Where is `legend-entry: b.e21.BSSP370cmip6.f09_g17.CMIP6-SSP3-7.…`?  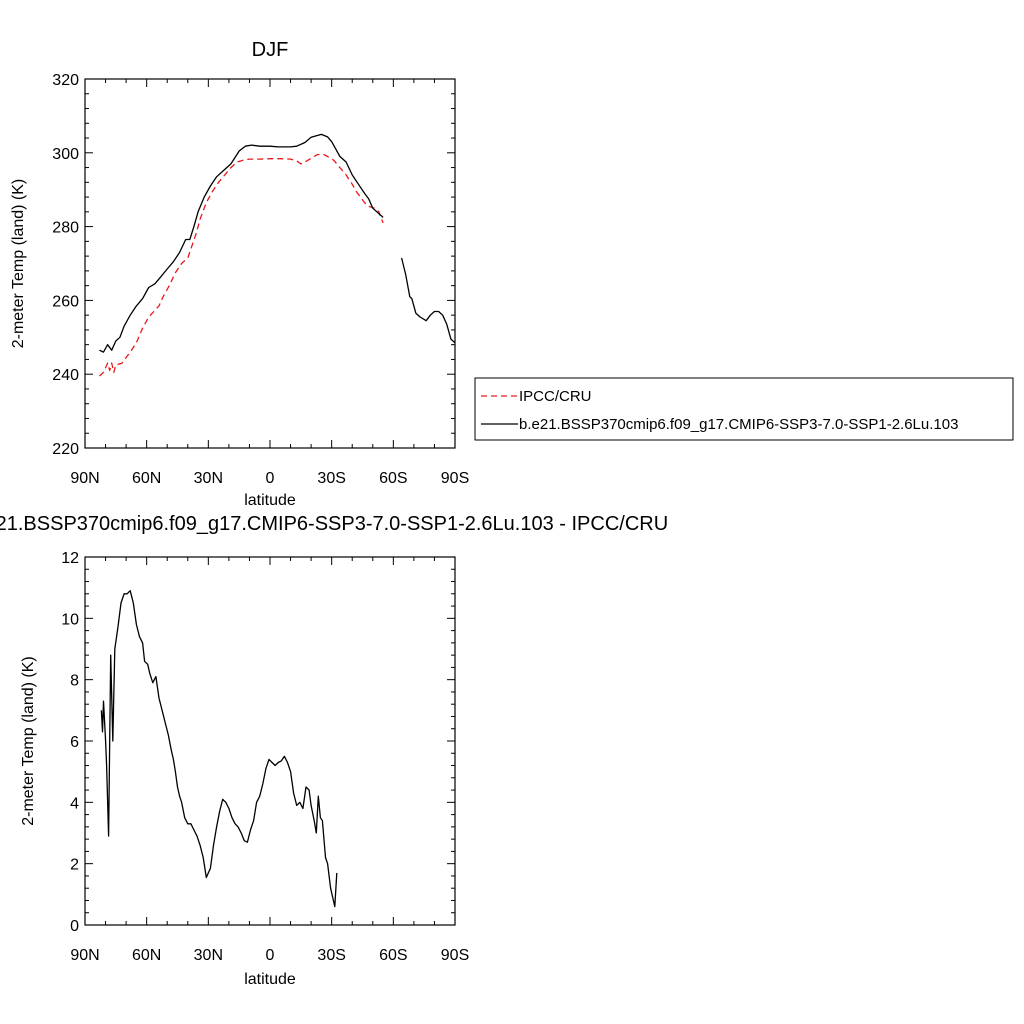
legend-entry: b.e21.BSSP370cmip6.f09_g17.CMIP6-SSP3-7.… is located at coordinates (738, 424).